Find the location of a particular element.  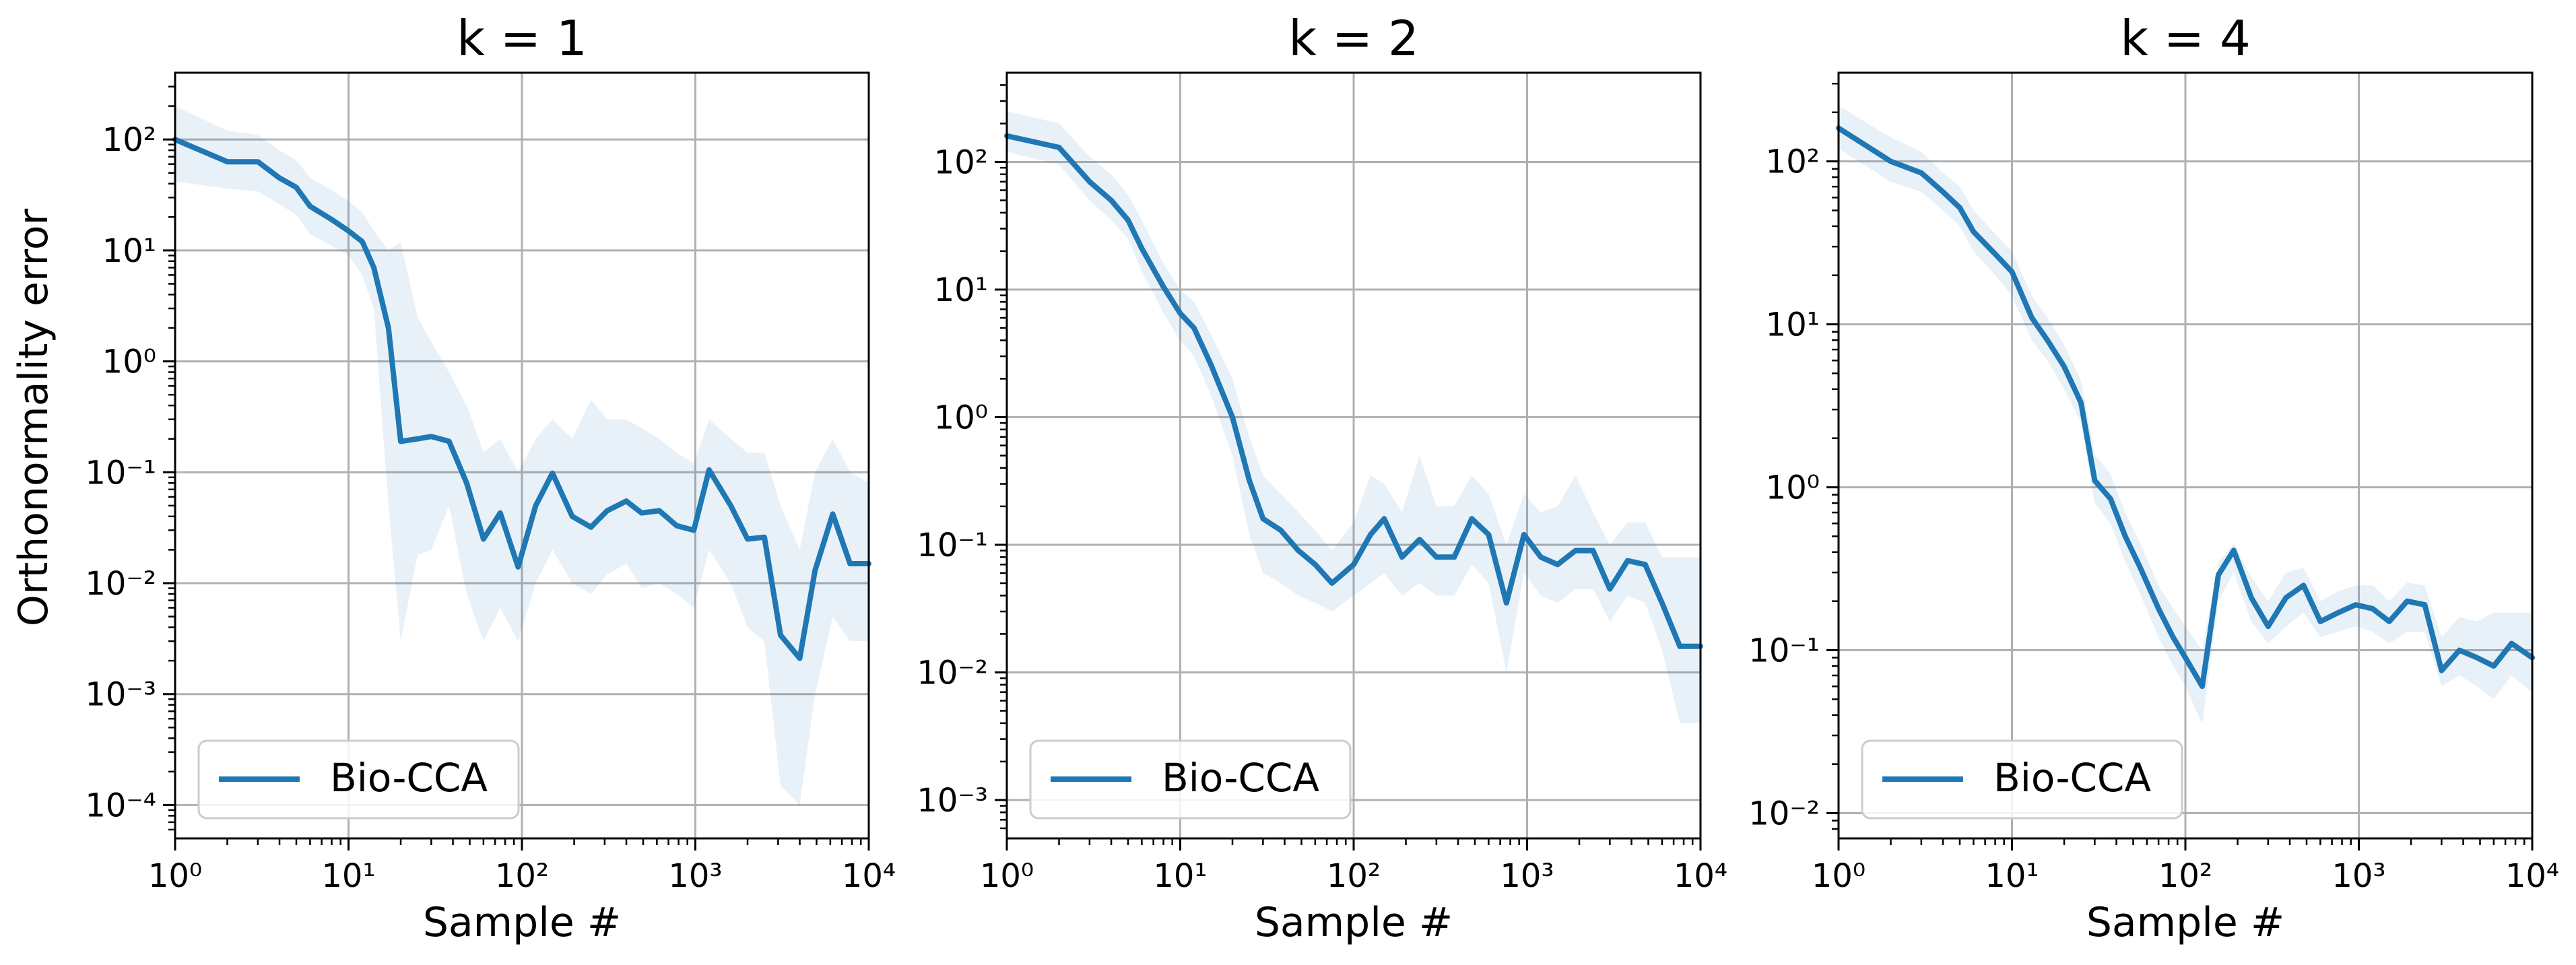

y-tick-label: 10⁻⁴ is located at coordinates (120, 806).